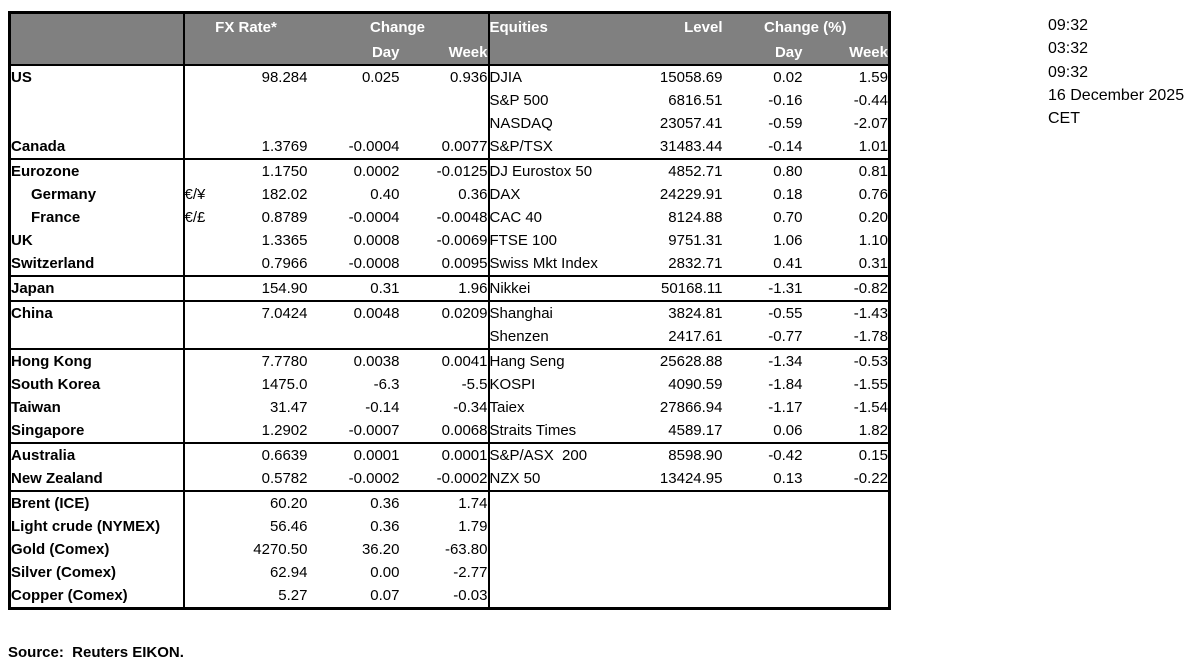  I want to click on cell-equity-level: 6816.51, so click(695, 100).